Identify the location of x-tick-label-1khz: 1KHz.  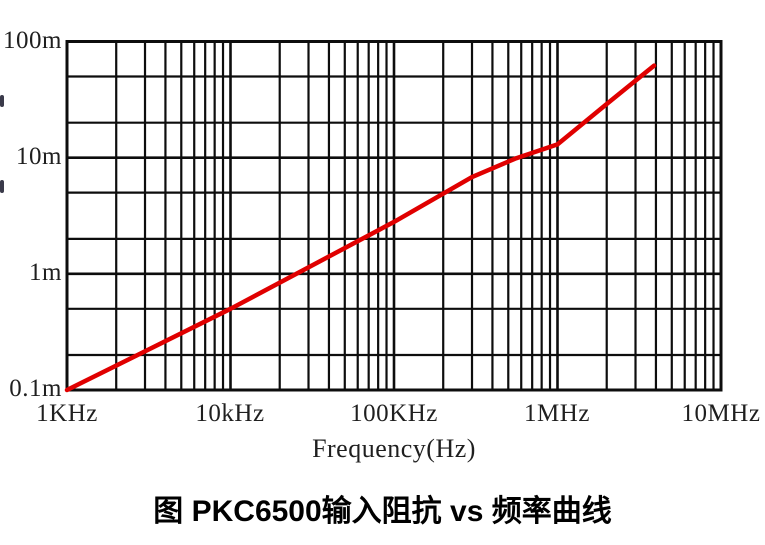
(67, 413).